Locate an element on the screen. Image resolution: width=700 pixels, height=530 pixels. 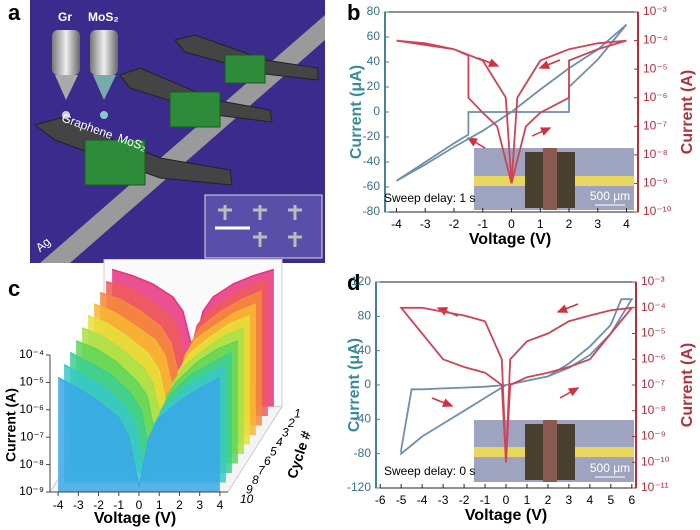
y-tick-label: 10⁻⁶ is located at coordinates (31, 409).